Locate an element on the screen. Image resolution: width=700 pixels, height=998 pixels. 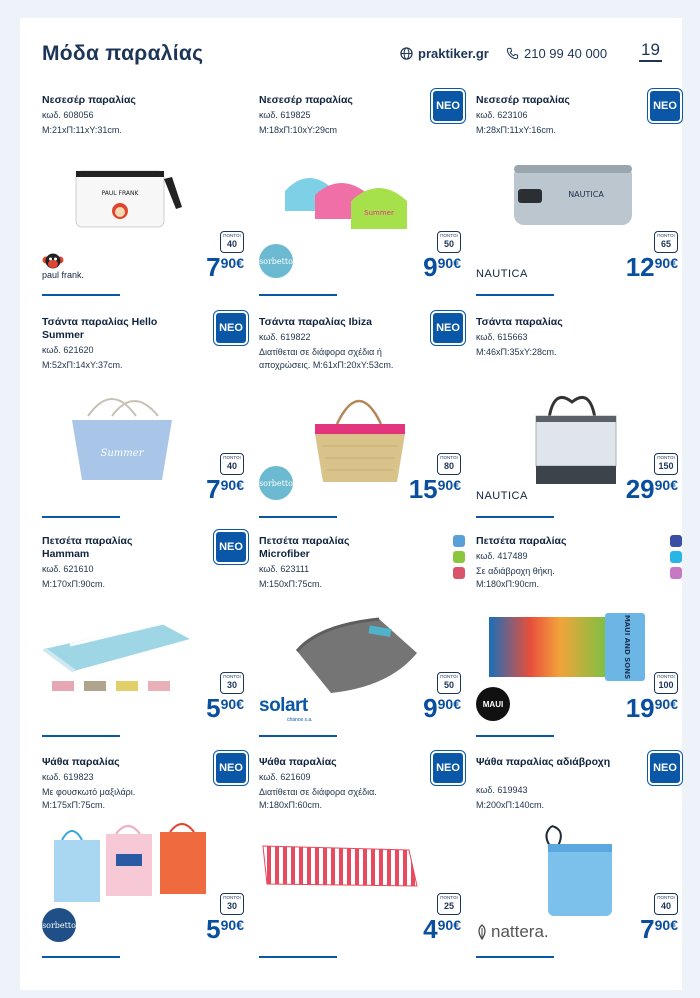
brand-subtitle: chanos s.a. is located at coordinates (300, 720).